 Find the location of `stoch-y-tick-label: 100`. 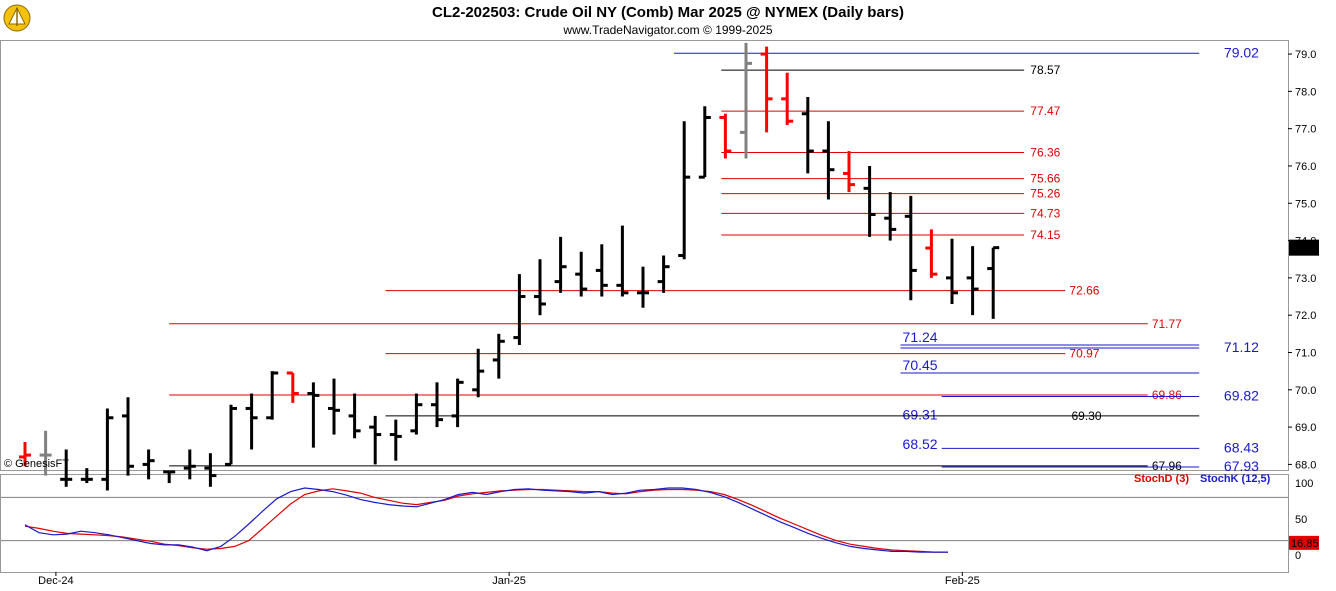

stoch-y-tick-label: 100 is located at coordinates (1304, 484).